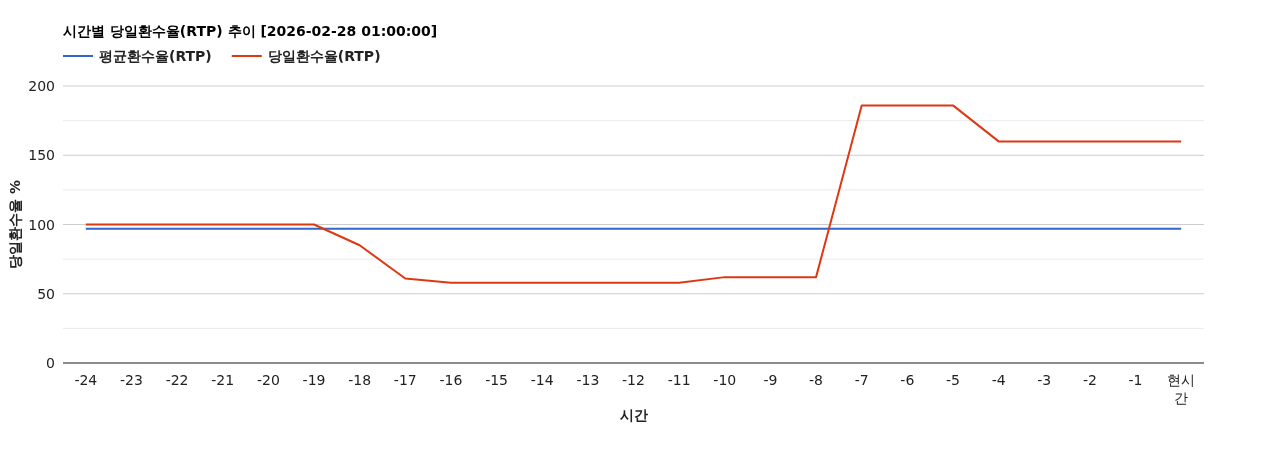  What do you see at coordinates (41, 155) in the screenshot?
I see `y-tick-label: 150` at bounding box center [41, 155].